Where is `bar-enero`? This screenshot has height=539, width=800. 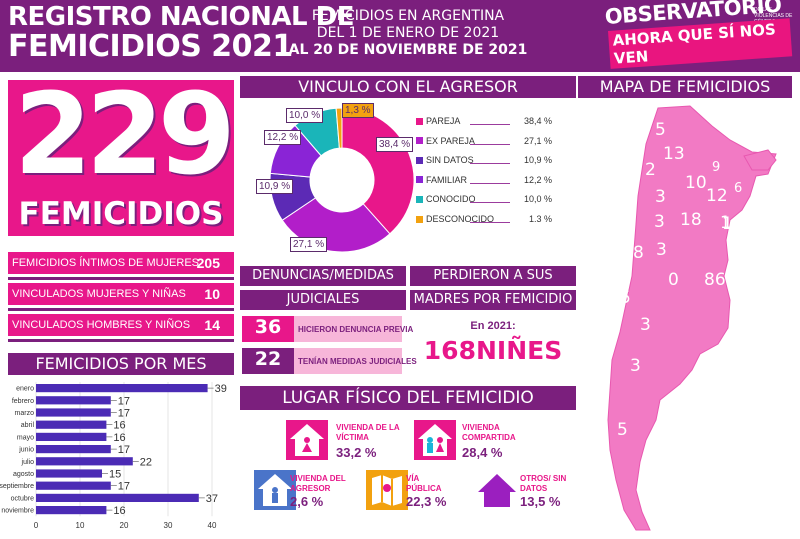
bar-enero is located at coordinates (122, 388).